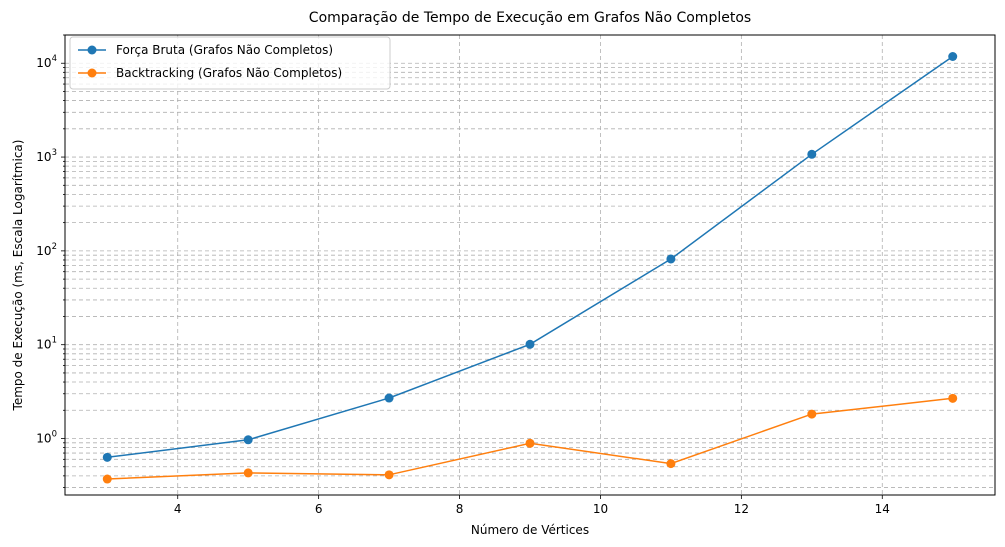  I want to click on x-axis-label: Número de Vértices, so click(530, 530).